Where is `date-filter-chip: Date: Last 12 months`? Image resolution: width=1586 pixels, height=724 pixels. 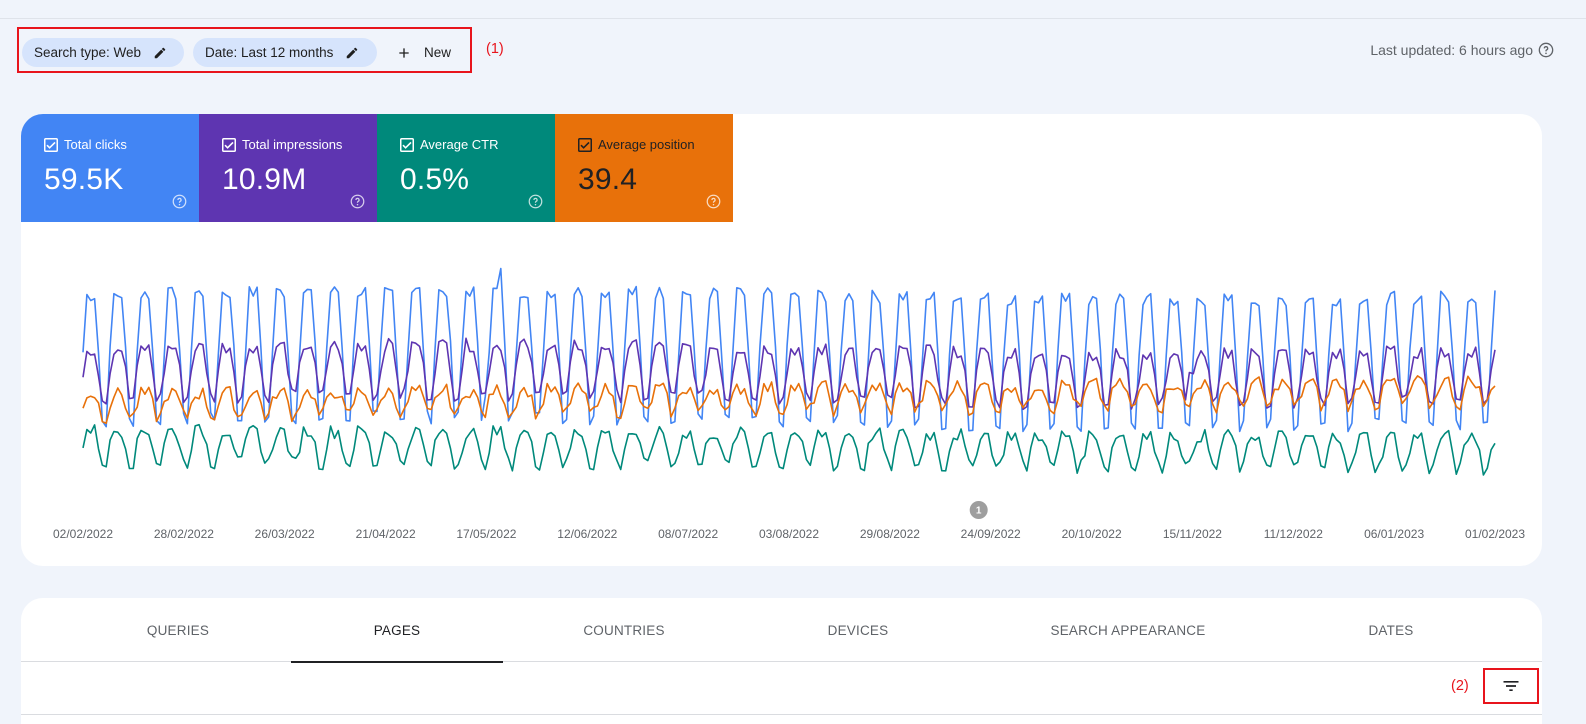
date-filter-chip: Date: Last 12 months is located at coordinates (285, 52).